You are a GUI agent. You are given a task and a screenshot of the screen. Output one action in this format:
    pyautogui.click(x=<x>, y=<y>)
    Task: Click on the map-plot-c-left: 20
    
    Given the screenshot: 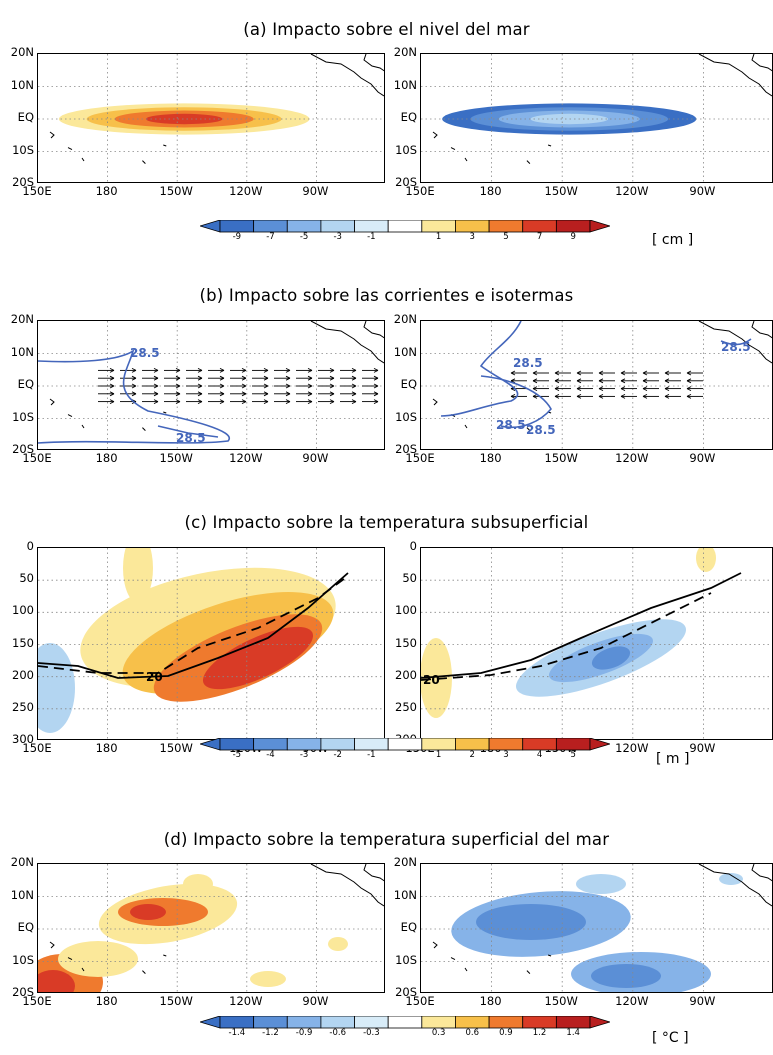 What is the action you would take?
    pyautogui.click(x=211, y=643)
    